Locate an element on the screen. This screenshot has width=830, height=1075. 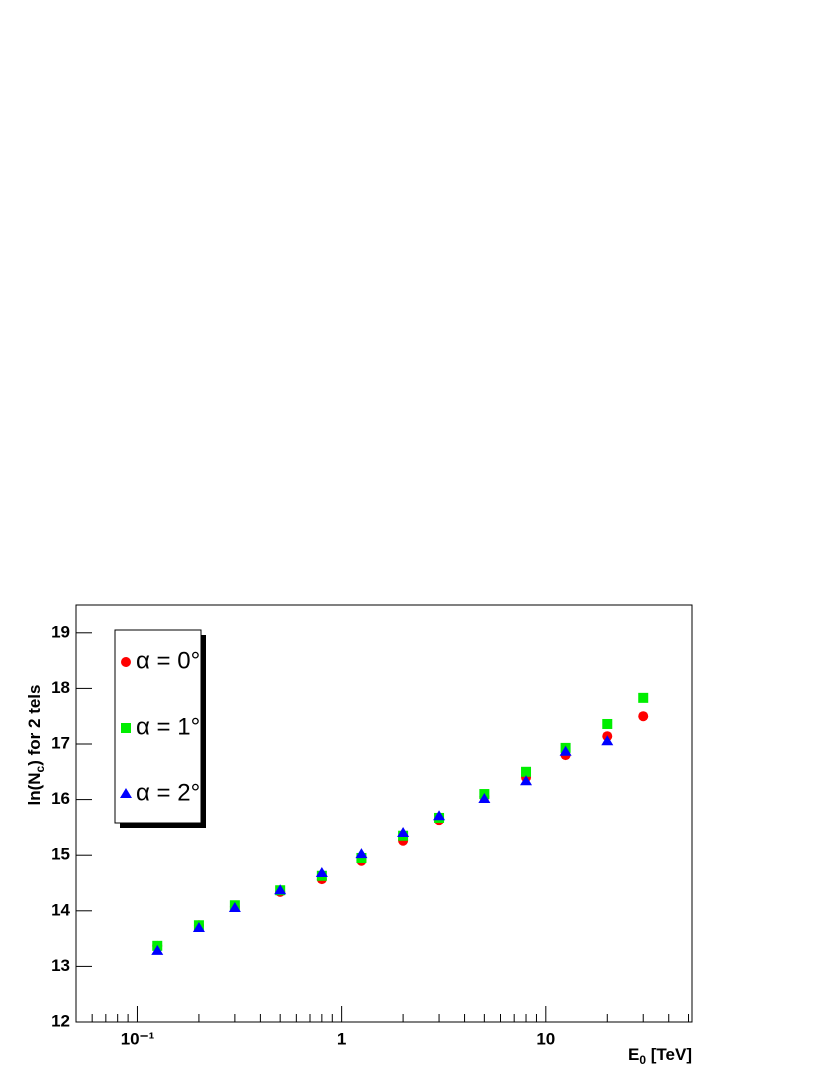
y-tick-label: 17 is located at coordinates (60, 742).